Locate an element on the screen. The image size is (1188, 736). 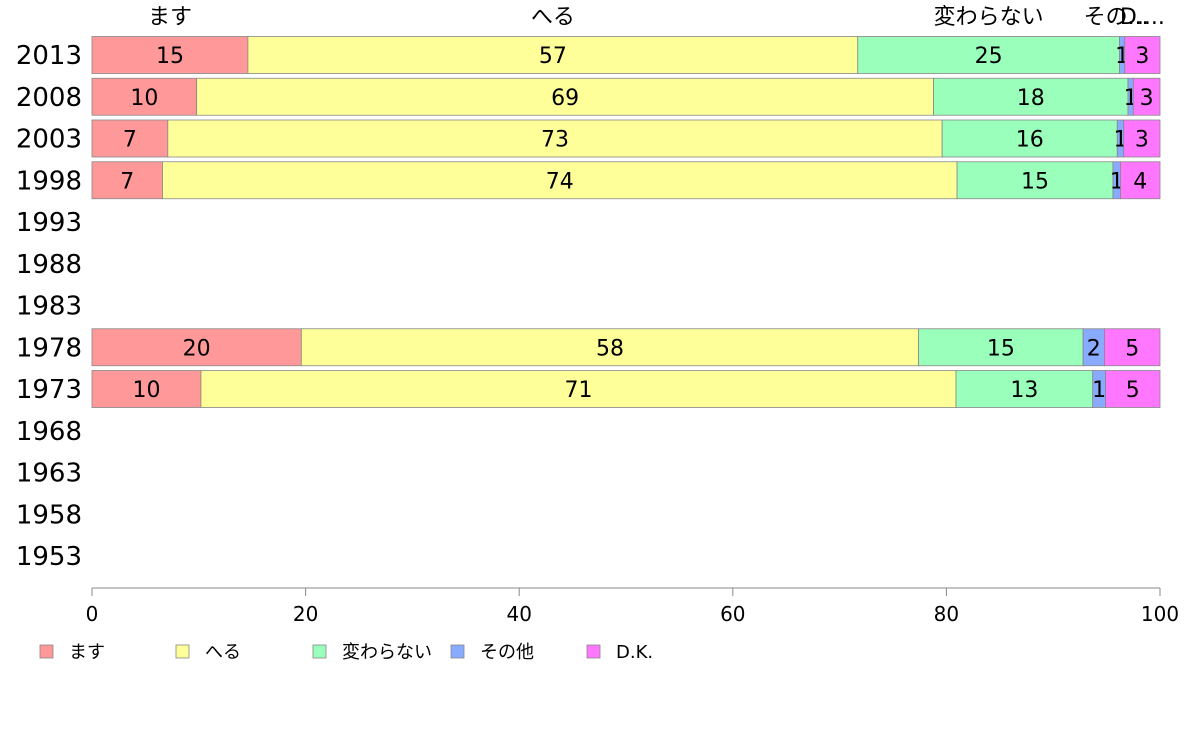
bar-label-2003-series-2: 16 is located at coordinates (1030, 140).